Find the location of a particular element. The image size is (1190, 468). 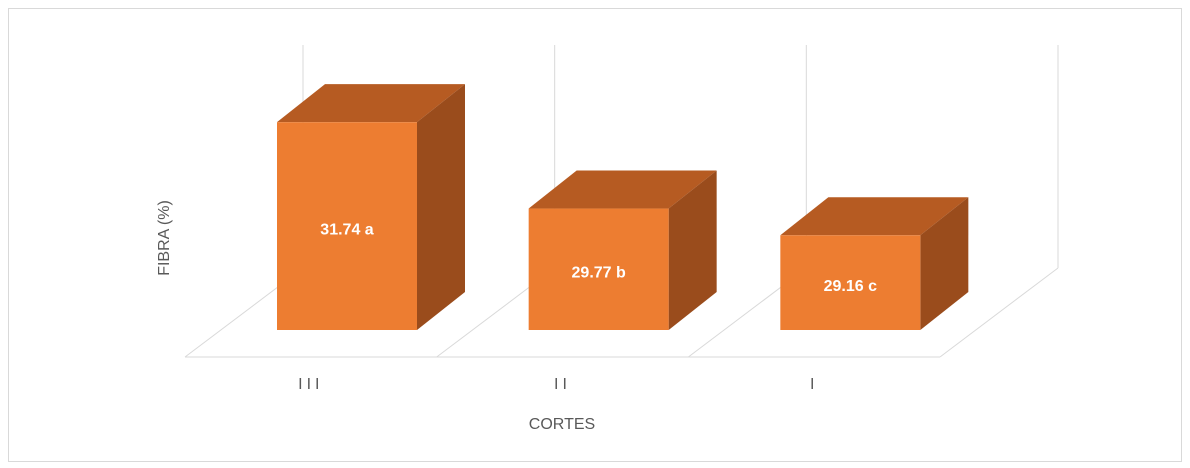

x-axis-label: CORTES is located at coordinates (562, 424).